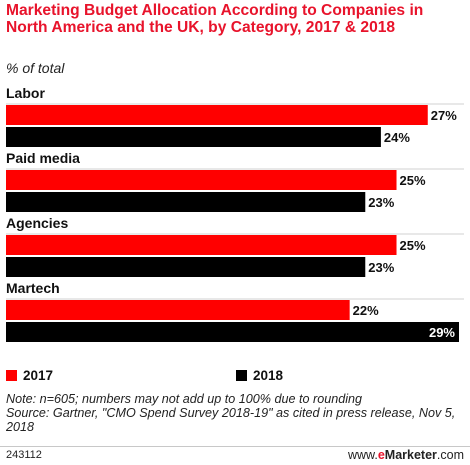 This screenshot has height=465, width=470. Describe the element at coordinates (442, 332) in the screenshot. I see `data-label-martech-2018: 29%` at that location.